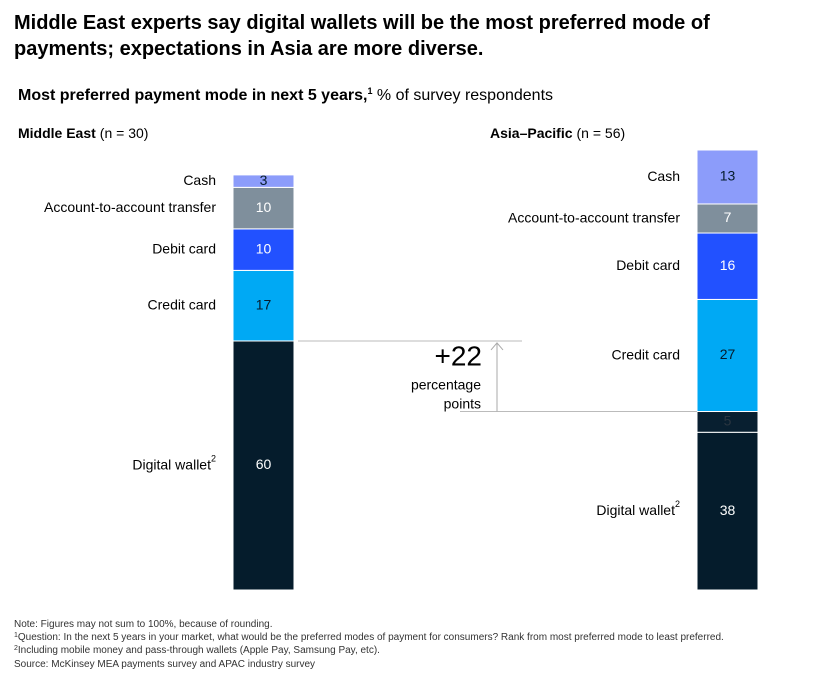  I want to click on subtitle-unit: % of survey respondents, so click(462, 95).